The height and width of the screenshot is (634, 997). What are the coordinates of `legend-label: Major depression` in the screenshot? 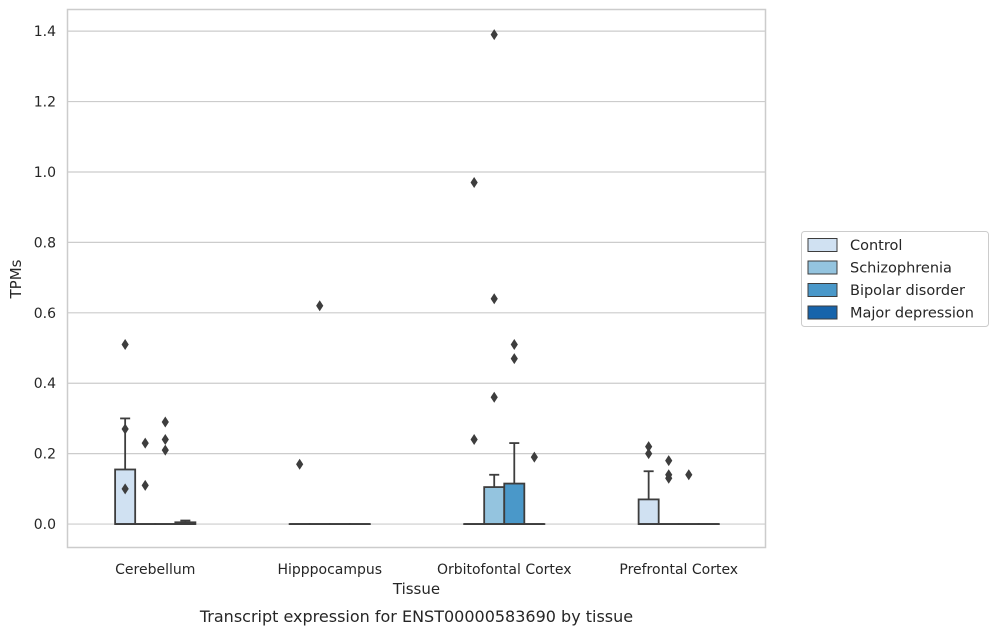 It's located at (912, 314).